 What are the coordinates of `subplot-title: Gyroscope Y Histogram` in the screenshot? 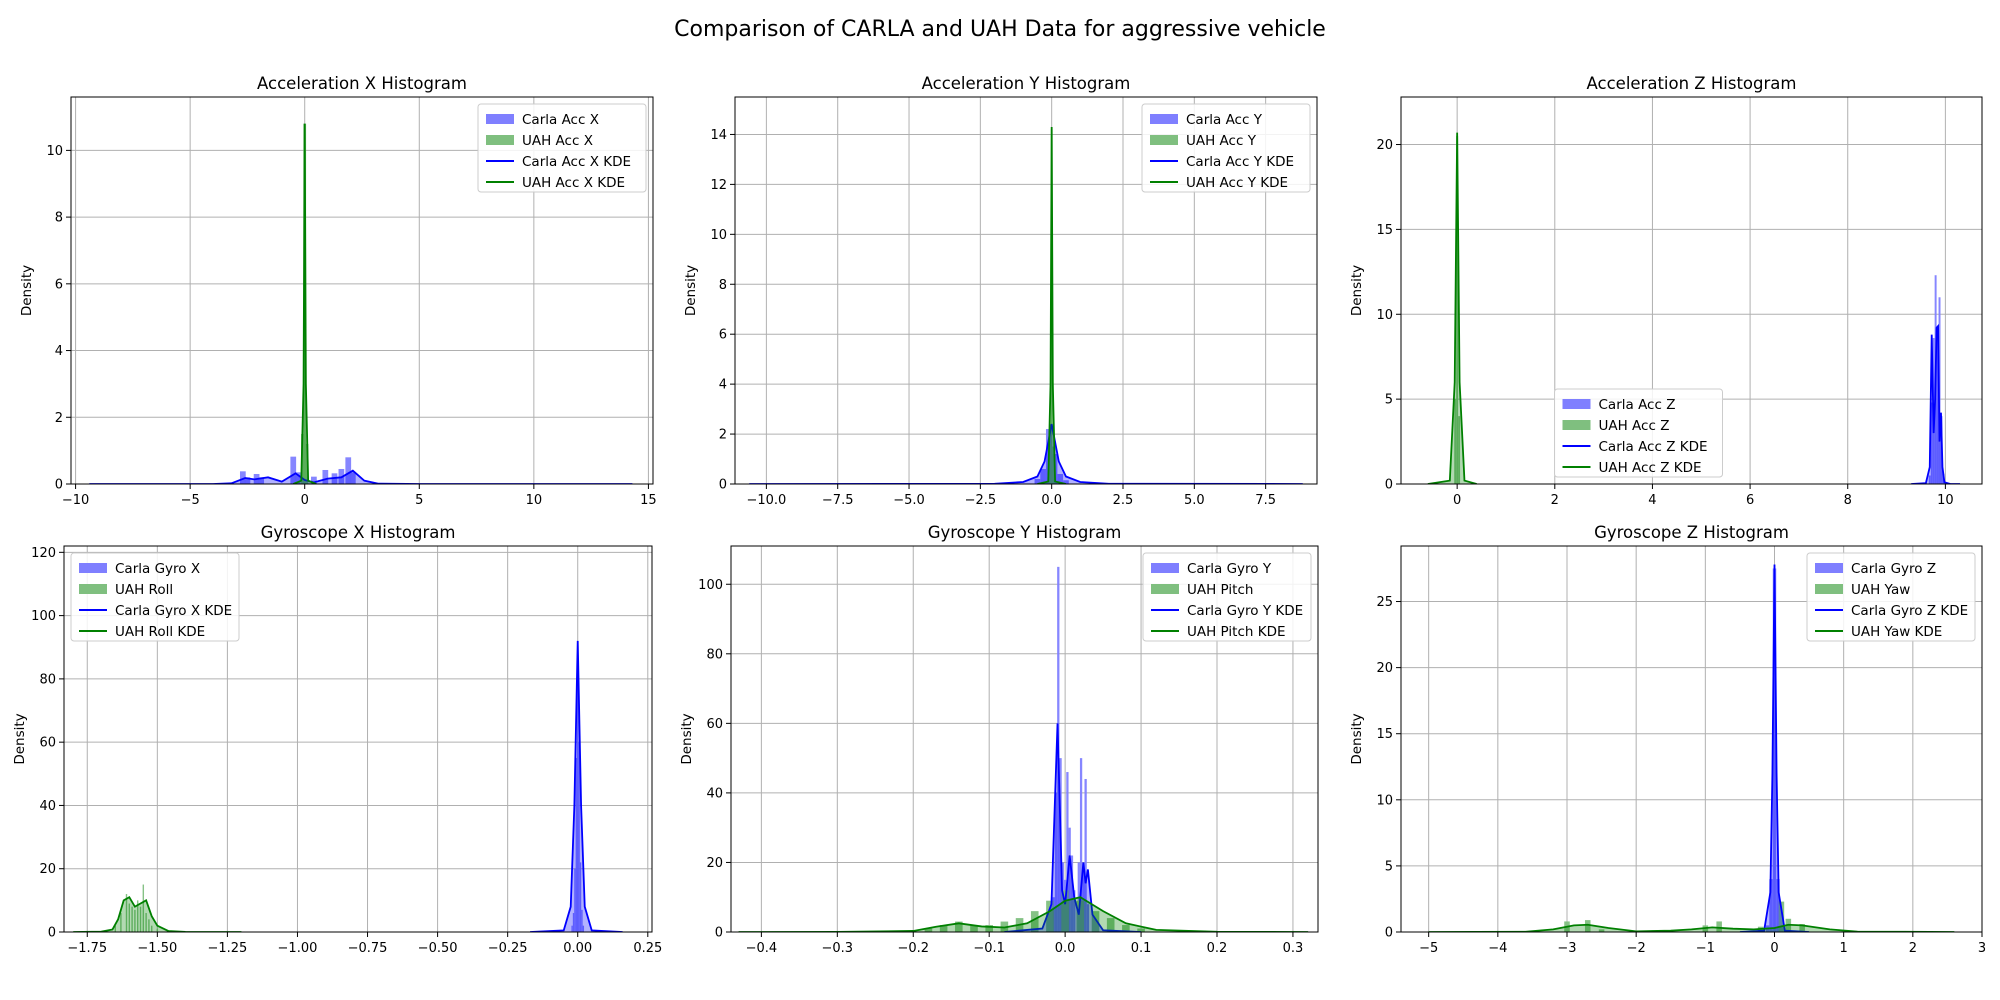 It's located at (1025, 532).